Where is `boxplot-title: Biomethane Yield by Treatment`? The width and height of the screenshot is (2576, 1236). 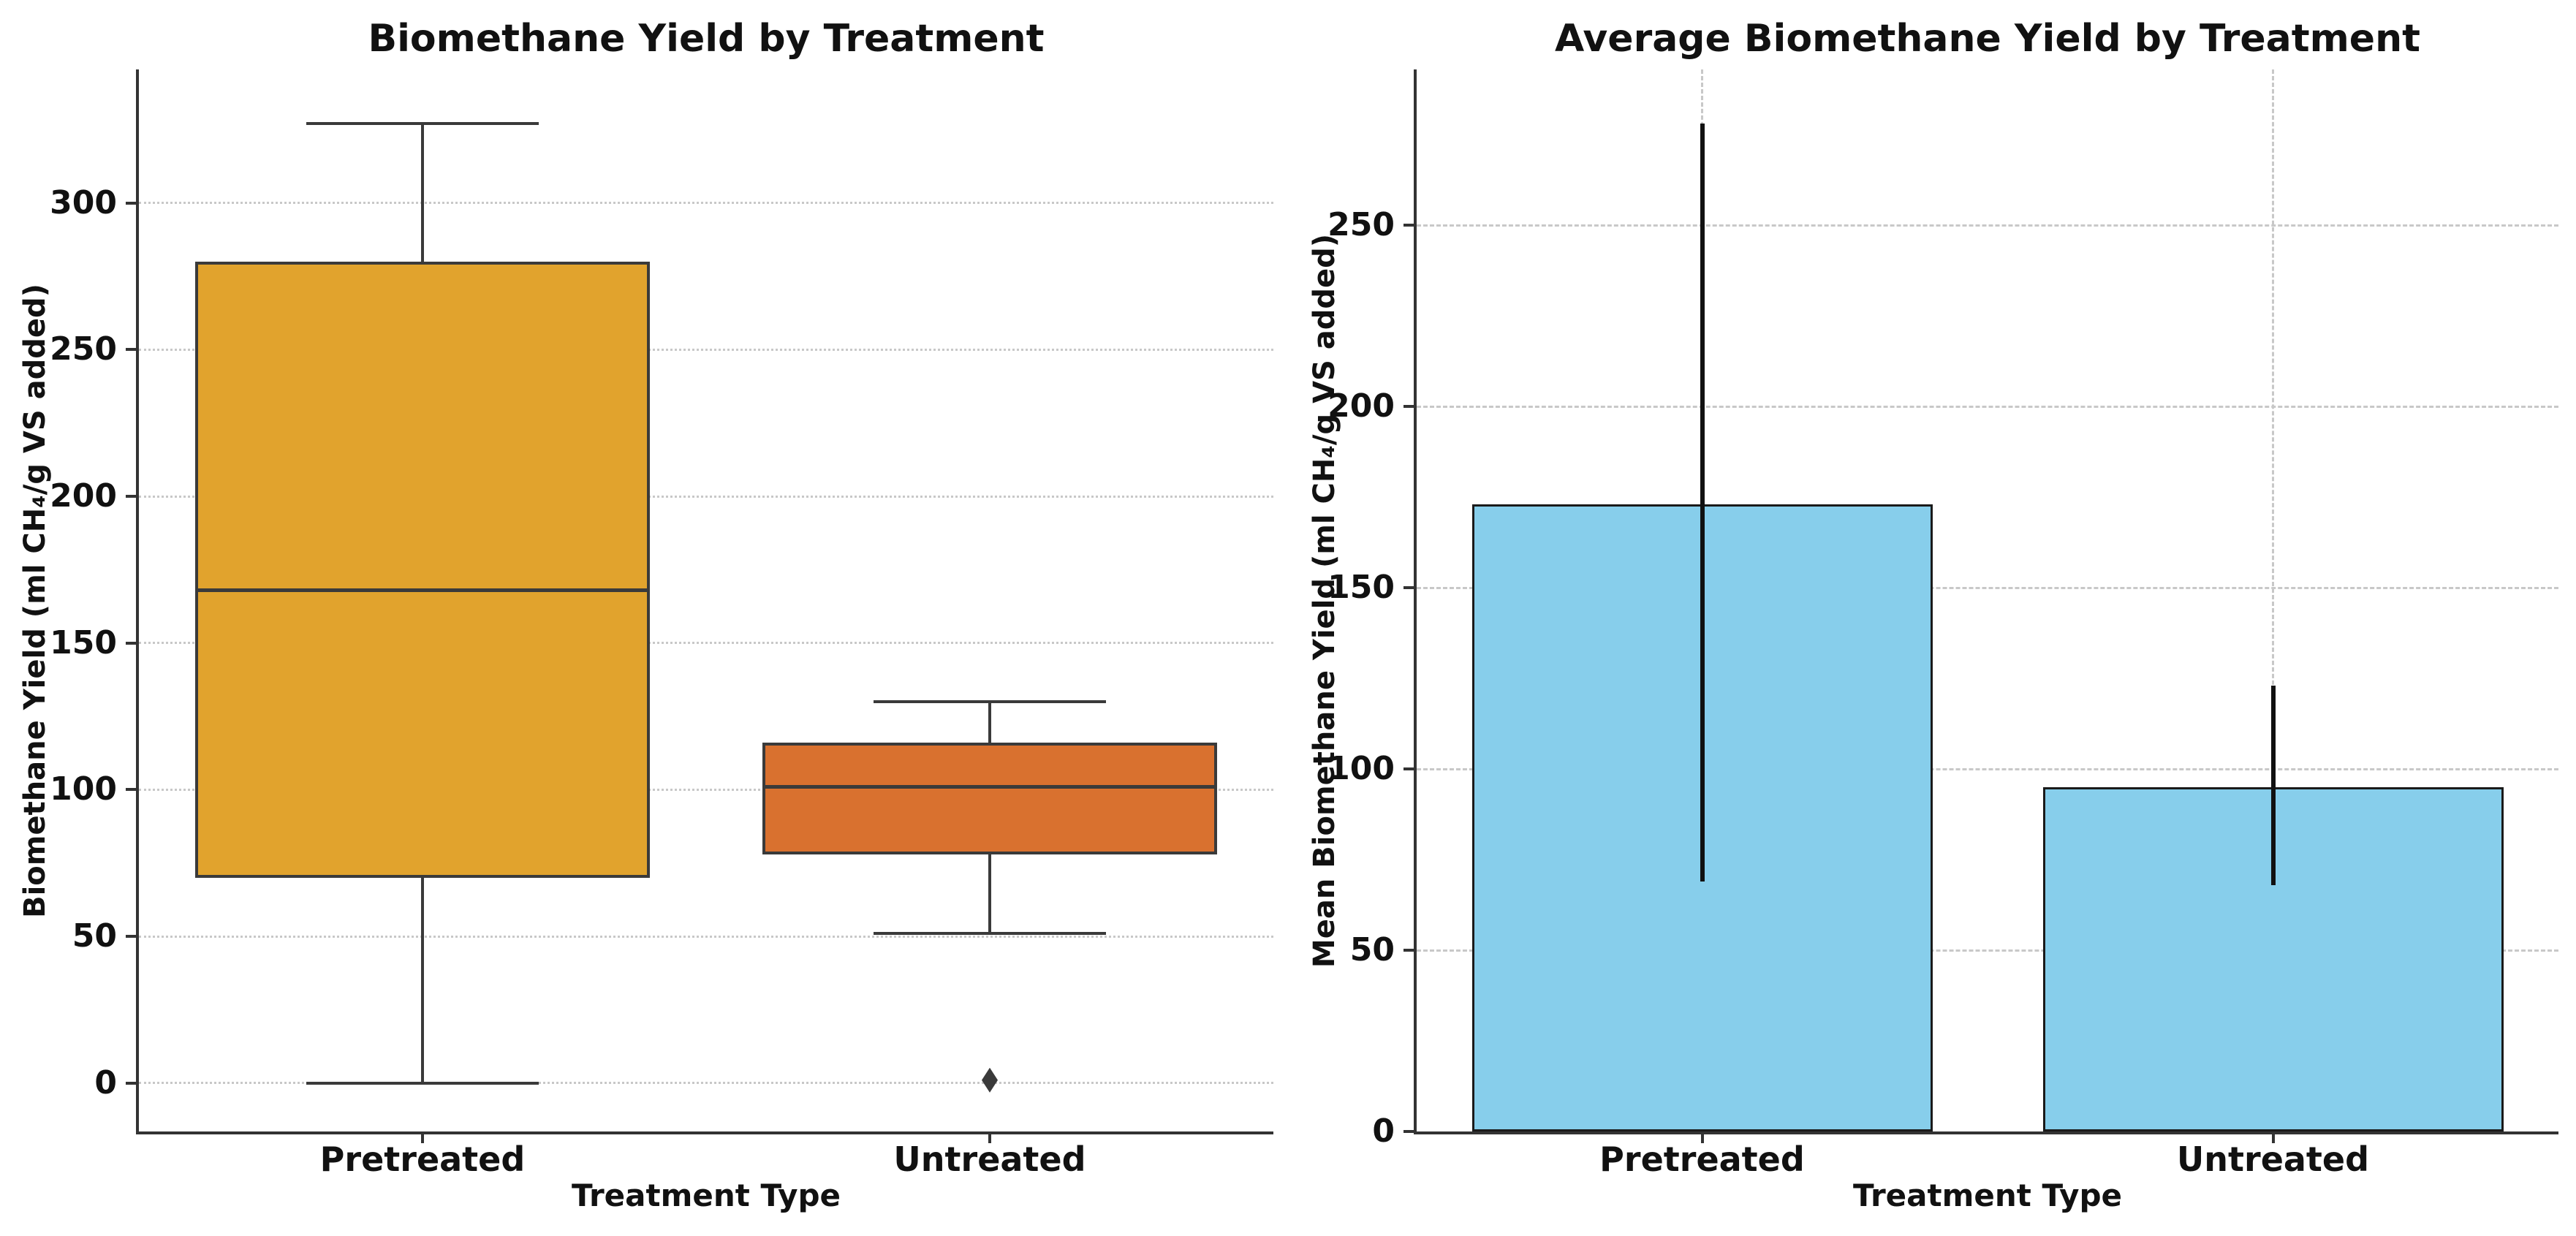
boxplot-title: Biomethane Yield by Treatment is located at coordinates (706, 39).